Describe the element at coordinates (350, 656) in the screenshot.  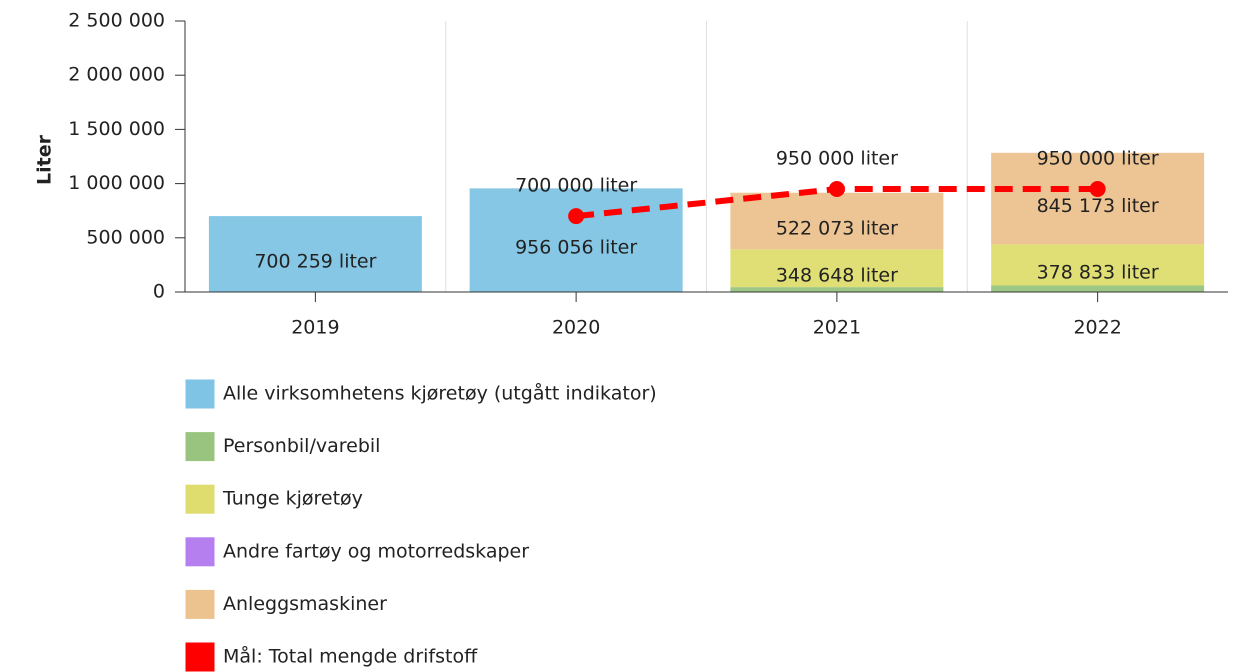
I see `legend-label: Mål: Total mengde drifstoff` at that location.